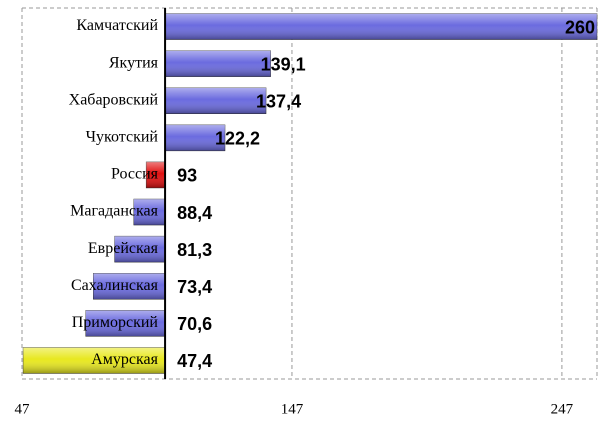  What do you see at coordinates (194, 361) in the screenshot?
I see `value-label: 47,4` at bounding box center [194, 361].